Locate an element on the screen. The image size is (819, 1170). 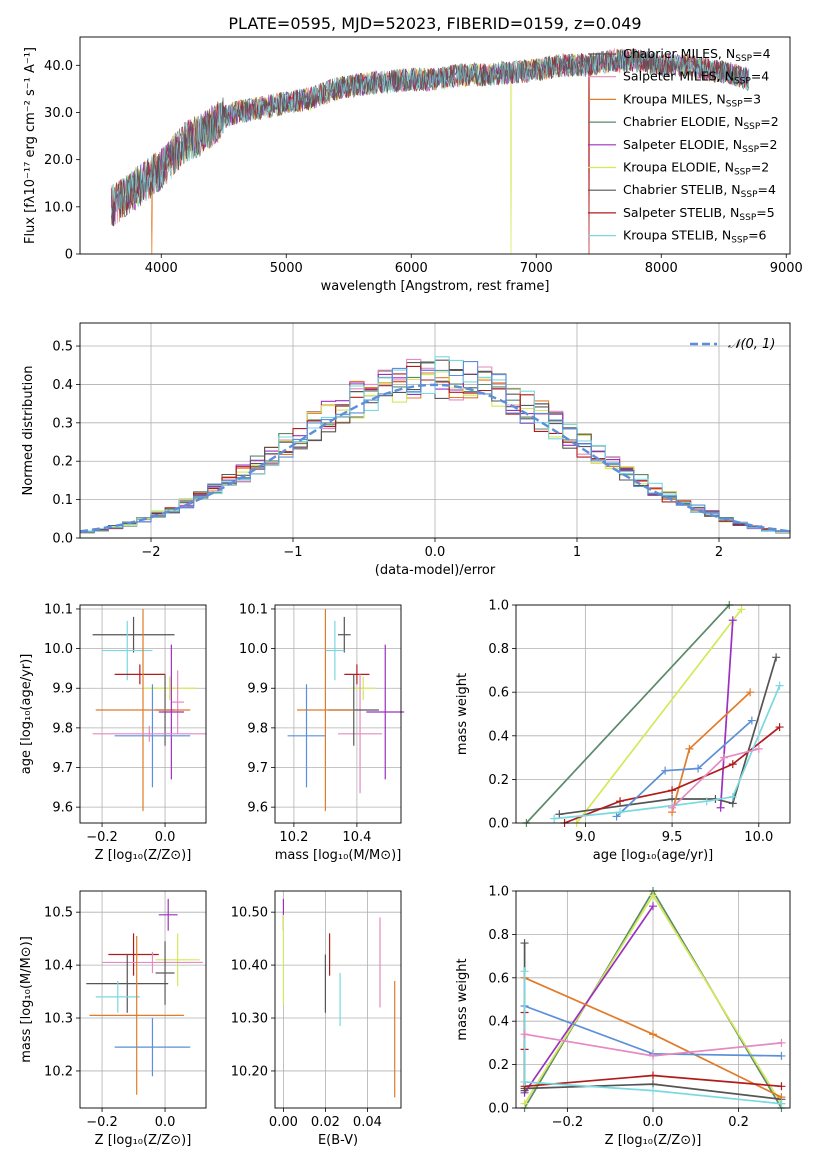
legend-label-kroupa_miles: Kroupa MILES, NSSP=3 is located at coordinates (692, 100).